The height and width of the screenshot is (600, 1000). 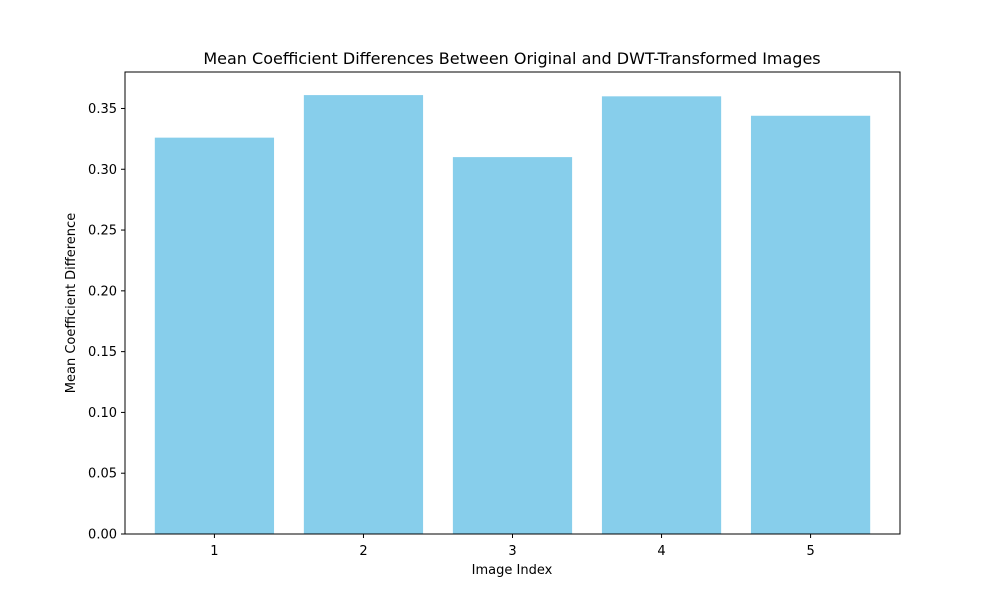 What do you see at coordinates (102, 352) in the screenshot?
I see `y-tick-label: 0.15` at bounding box center [102, 352].